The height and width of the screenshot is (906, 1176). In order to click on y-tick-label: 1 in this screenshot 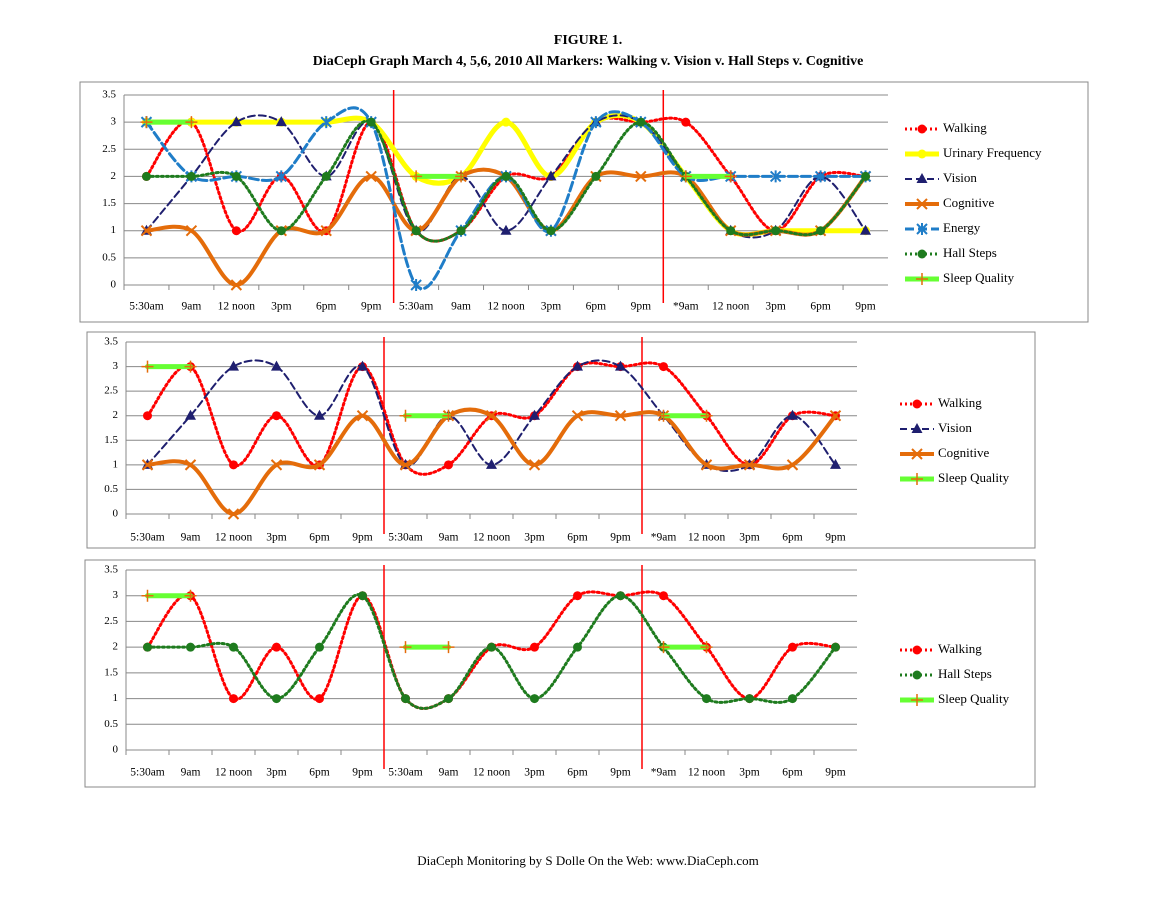, I will do `click(116, 464)`.